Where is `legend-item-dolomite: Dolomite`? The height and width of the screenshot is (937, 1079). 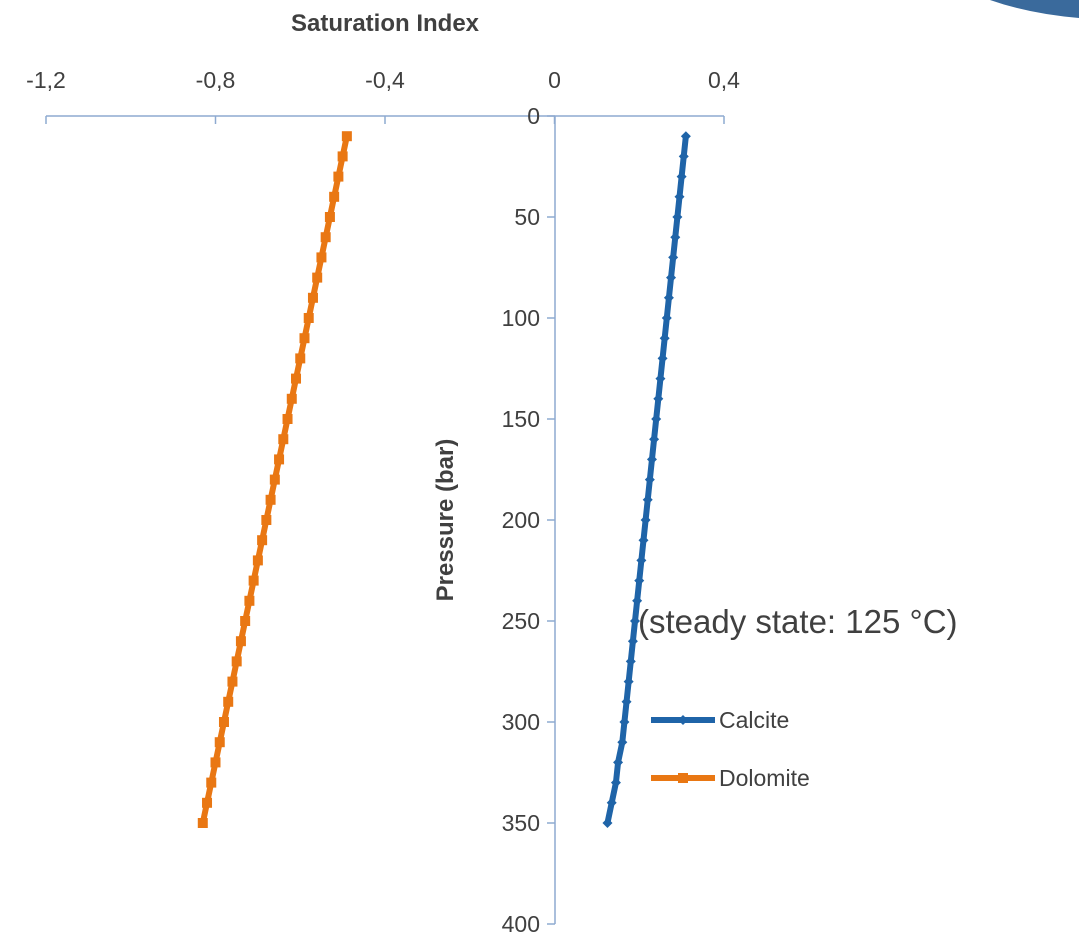 legend-item-dolomite: Dolomite is located at coordinates (730, 778).